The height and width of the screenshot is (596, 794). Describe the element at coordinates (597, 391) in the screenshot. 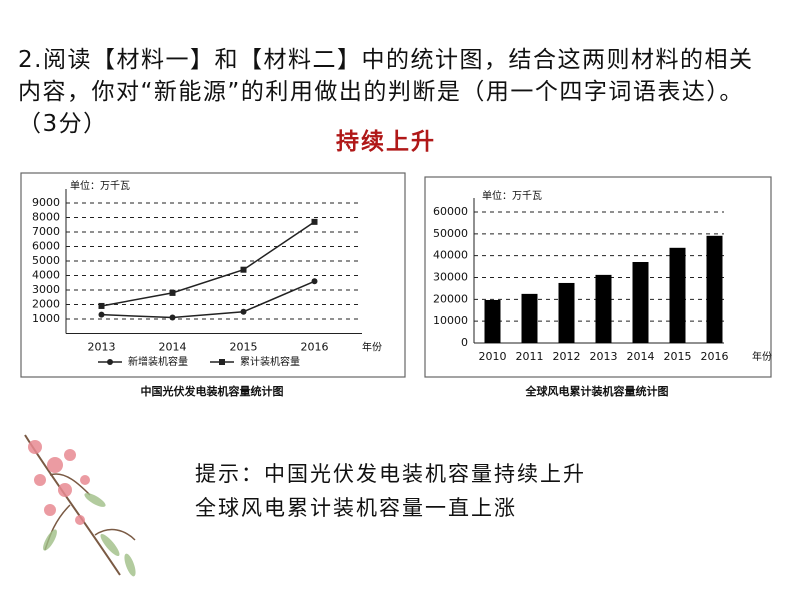

I see `chart-title: 全球风电累计装机容量统计图` at that location.